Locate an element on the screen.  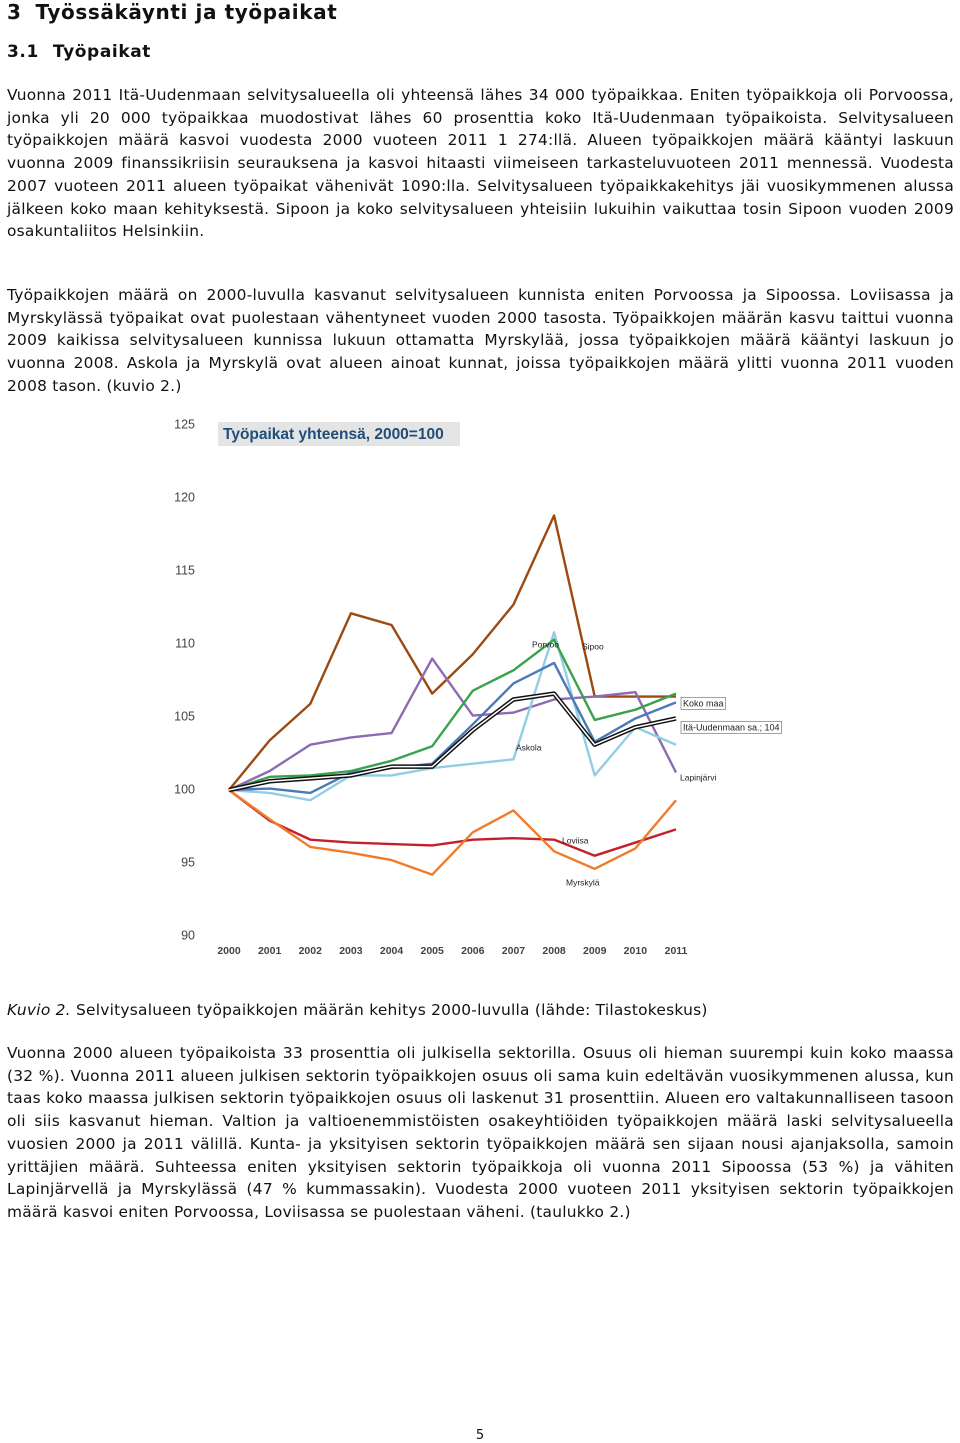
y-tick-label: 90 is located at coordinates (188, 935).